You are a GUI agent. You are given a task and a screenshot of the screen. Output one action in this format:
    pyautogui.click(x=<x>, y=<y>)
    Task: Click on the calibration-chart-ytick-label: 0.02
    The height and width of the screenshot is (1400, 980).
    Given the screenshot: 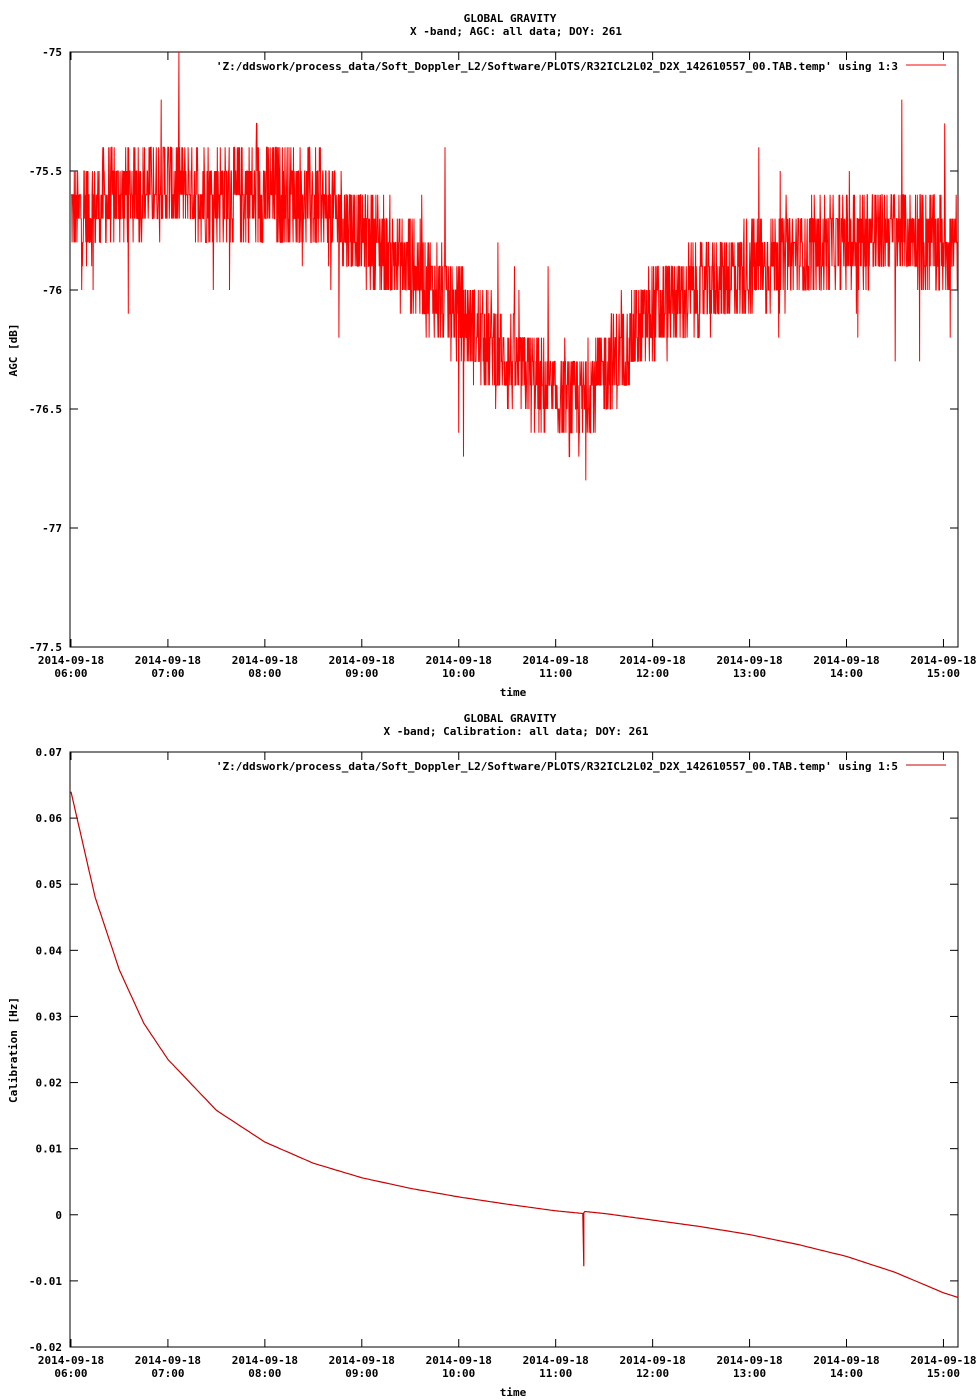 What is the action you would take?
    pyautogui.click(x=49, y=1083)
    